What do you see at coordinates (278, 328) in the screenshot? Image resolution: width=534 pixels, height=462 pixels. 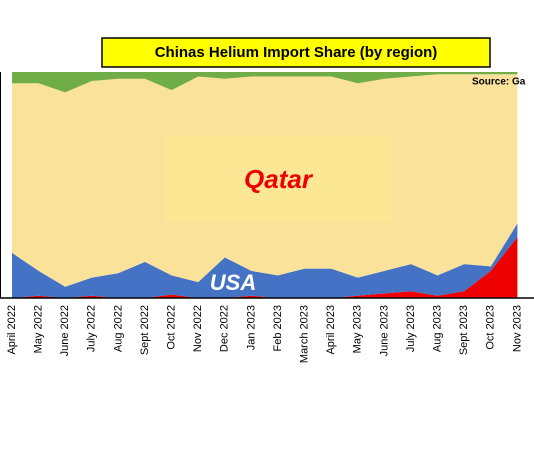 I see `x-tick-label: Feb 2023` at bounding box center [278, 328].